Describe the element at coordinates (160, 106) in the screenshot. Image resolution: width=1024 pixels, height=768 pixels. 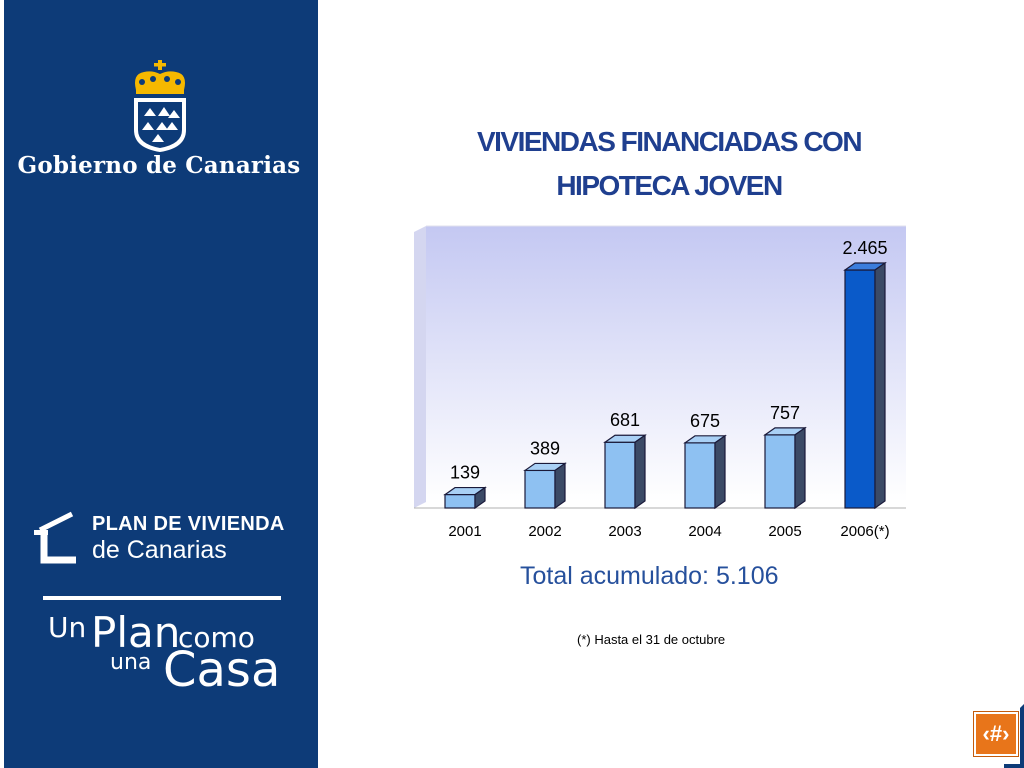
I see `canarias-crest-icon` at that location.